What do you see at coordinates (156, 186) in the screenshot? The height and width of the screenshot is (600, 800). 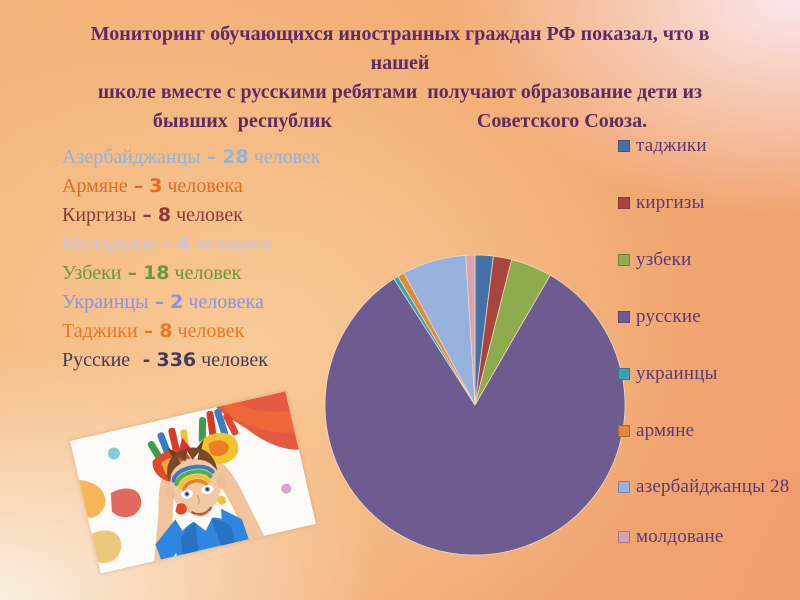 I see `nationality-count: 3` at bounding box center [156, 186].